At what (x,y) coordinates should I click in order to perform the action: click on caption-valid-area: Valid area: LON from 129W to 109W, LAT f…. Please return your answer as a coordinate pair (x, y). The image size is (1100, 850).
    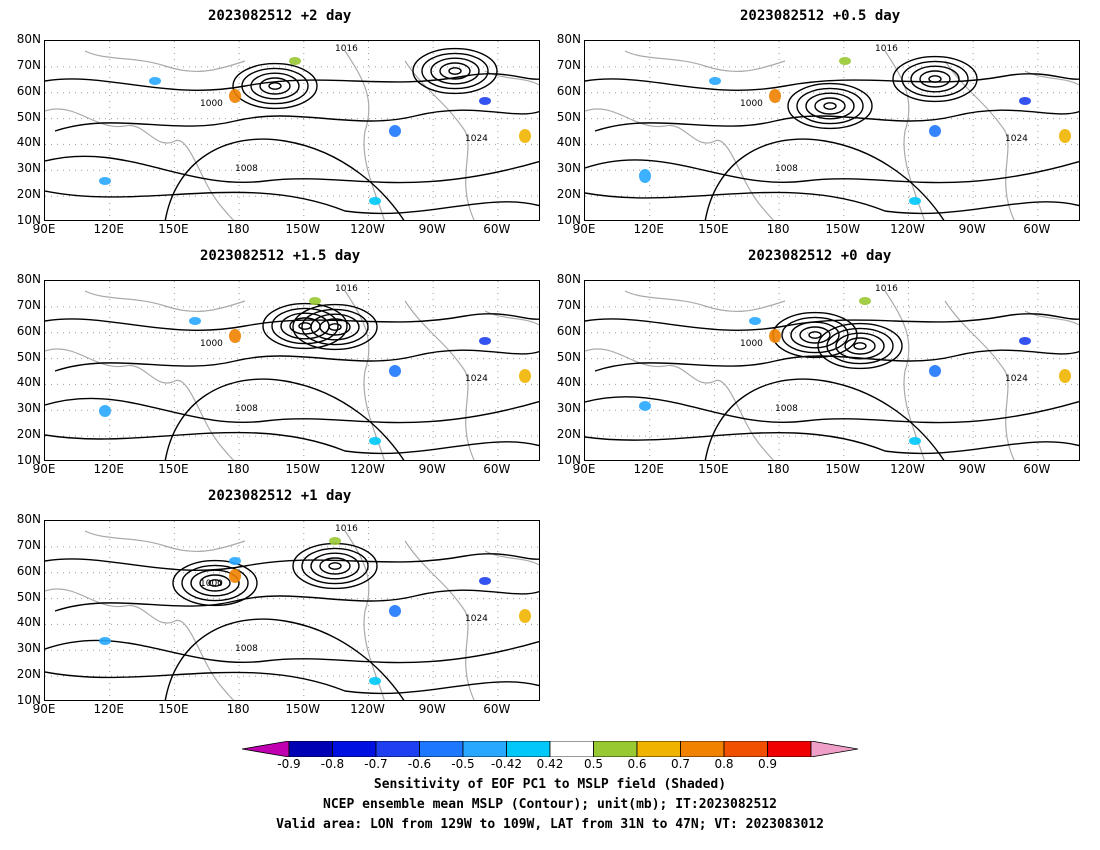
    Looking at the image, I should click on (550, 824).